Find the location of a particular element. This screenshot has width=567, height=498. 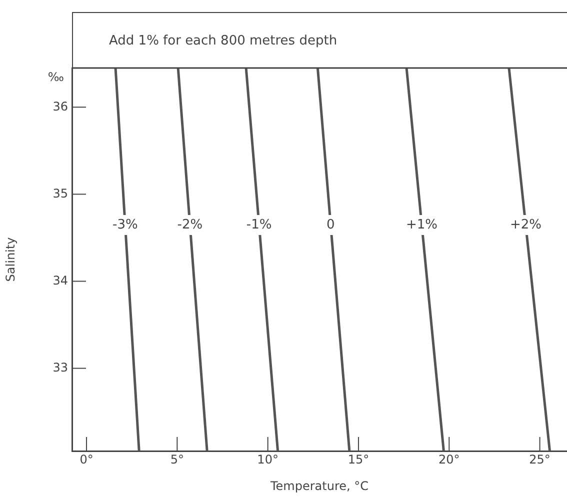

y-tick-label: 36 is located at coordinates (60, 106).